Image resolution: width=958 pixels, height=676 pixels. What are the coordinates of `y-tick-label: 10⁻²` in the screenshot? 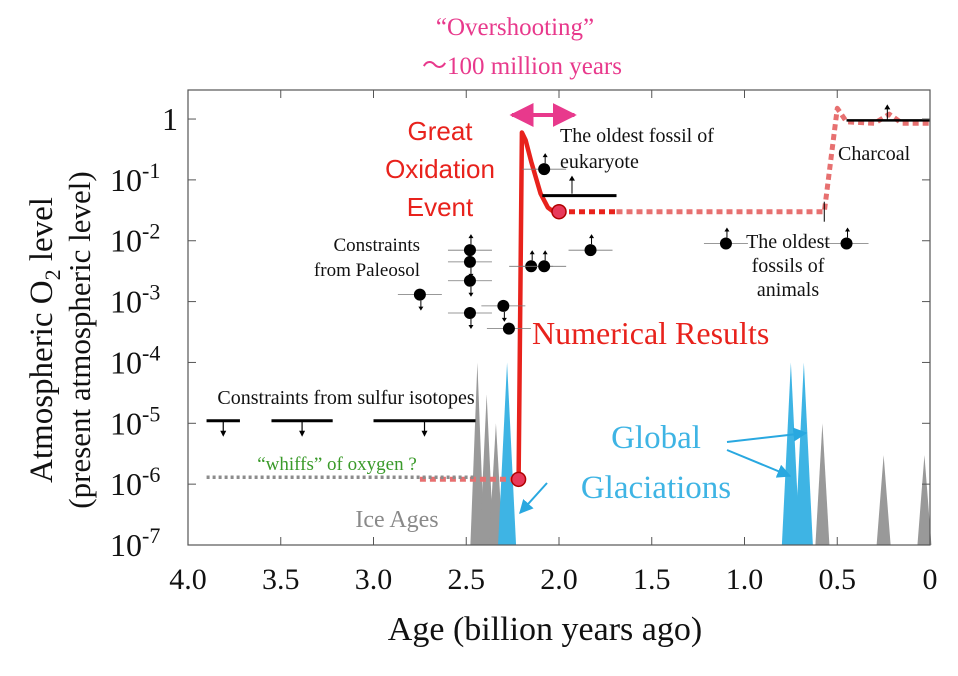 It's located at (135, 239).